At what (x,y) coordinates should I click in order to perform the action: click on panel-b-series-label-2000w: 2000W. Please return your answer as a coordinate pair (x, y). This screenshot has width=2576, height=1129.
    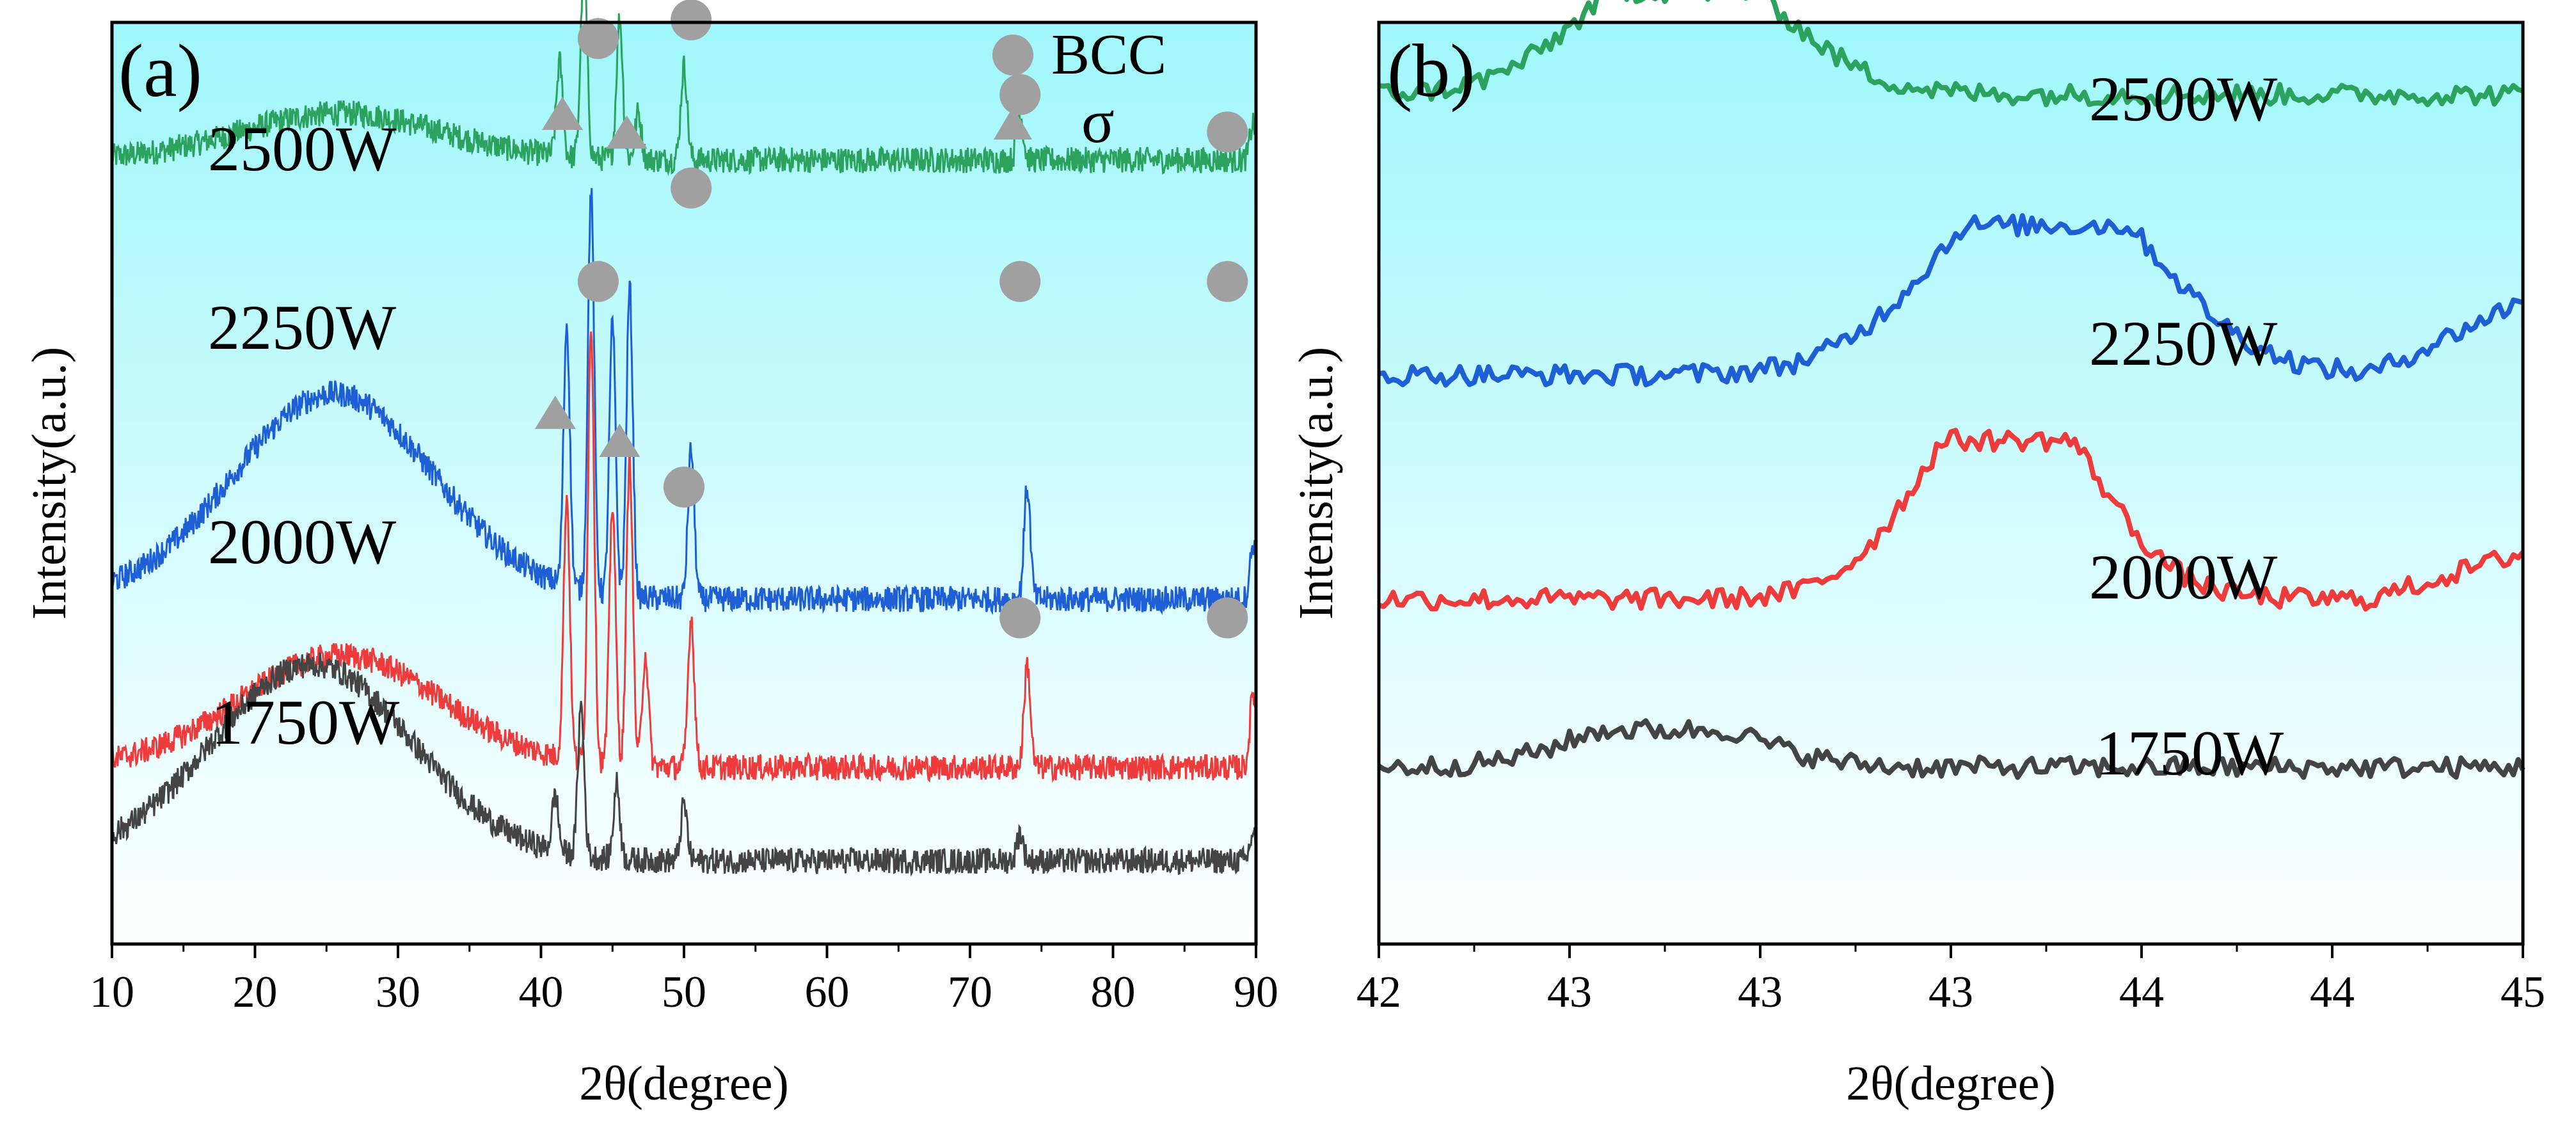
    Looking at the image, I should click on (2183, 577).